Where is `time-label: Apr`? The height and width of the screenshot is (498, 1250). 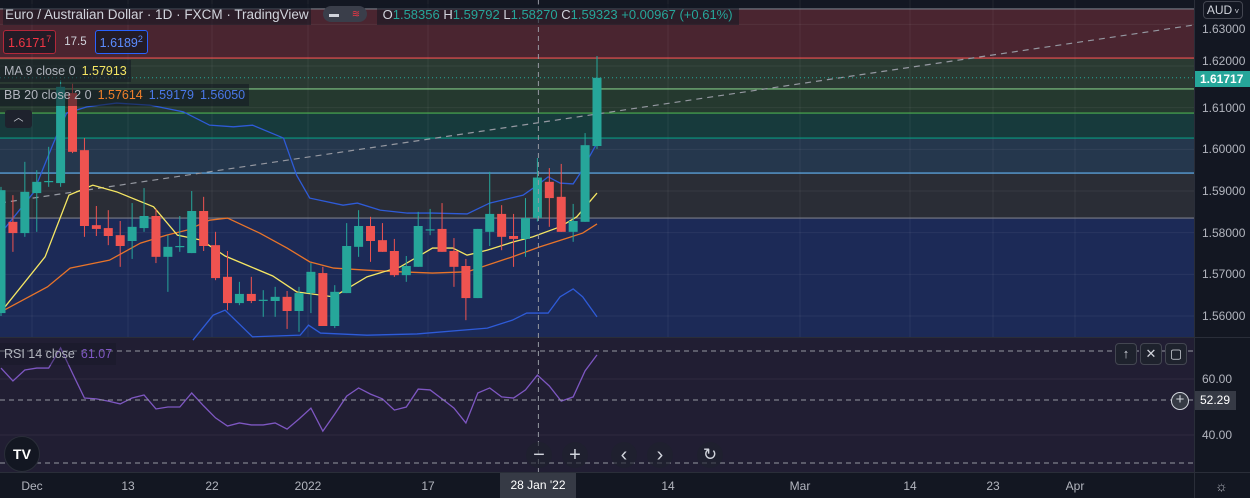 time-label: Apr is located at coordinates (1075, 486).